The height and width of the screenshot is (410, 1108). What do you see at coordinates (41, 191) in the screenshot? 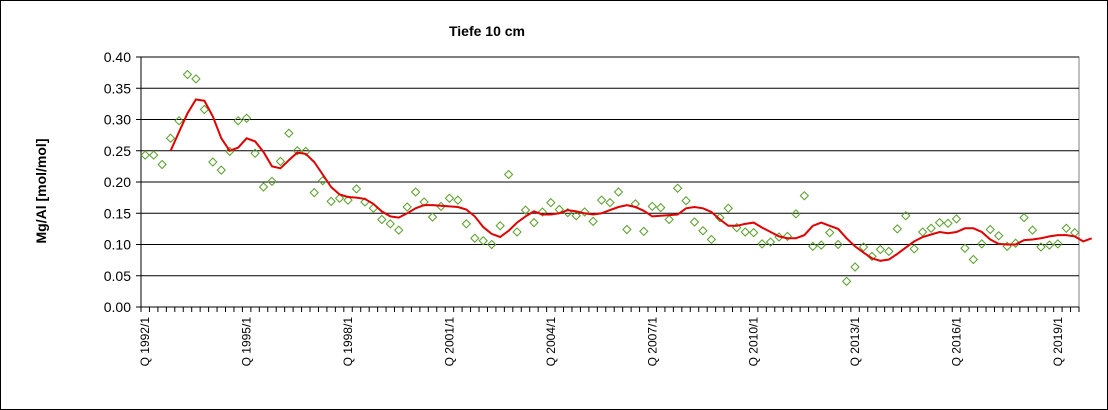
I see `y-axis-label: Mg/Al [mol/mol]` at bounding box center [41, 191].